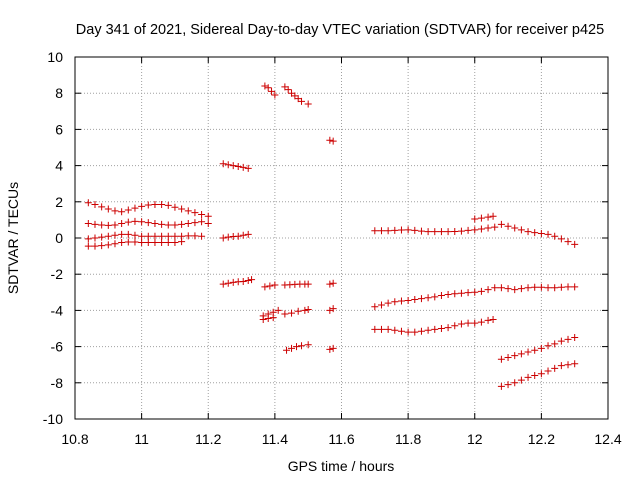 The height and width of the screenshot is (480, 640). I want to click on series-arc-o, so click(296, 311).